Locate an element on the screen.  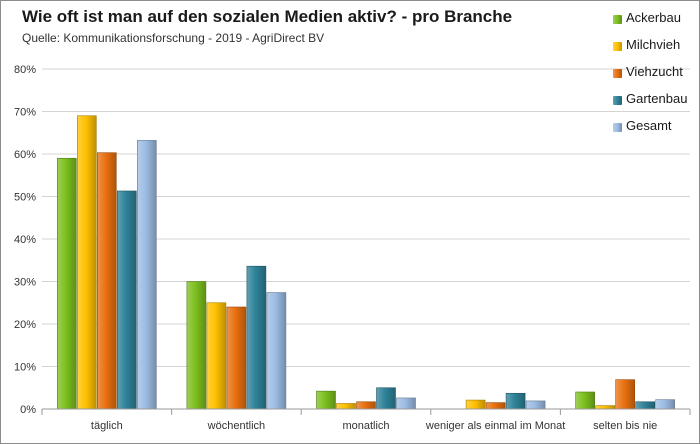
x-tick-label: täglich is located at coordinates (107, 426).